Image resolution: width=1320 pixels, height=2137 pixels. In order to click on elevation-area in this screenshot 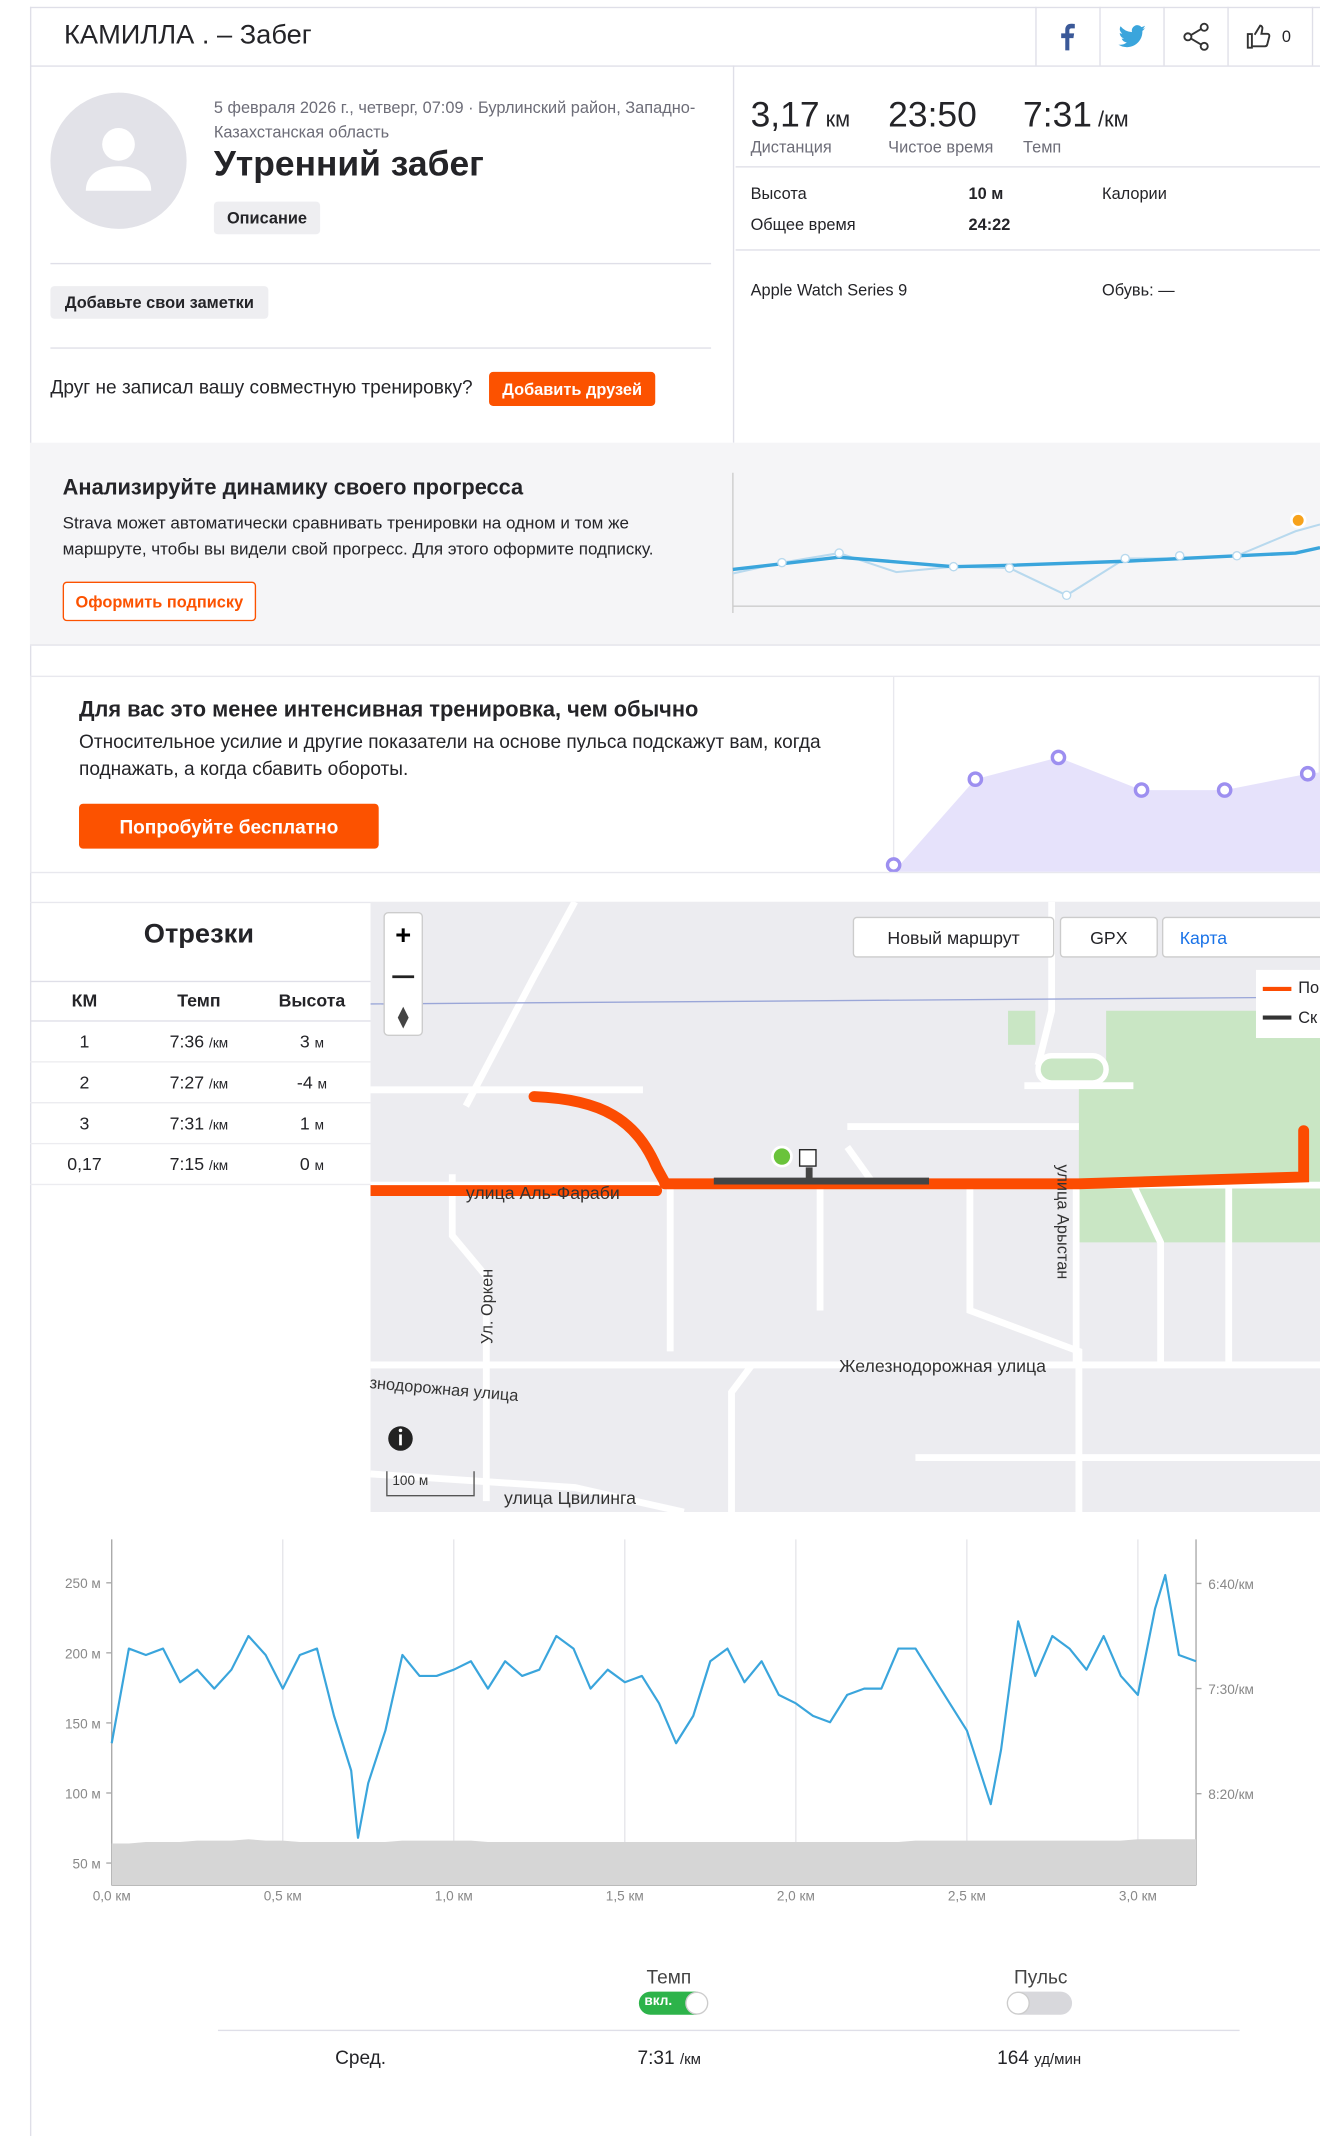, I will do `click(654, 1862)`.